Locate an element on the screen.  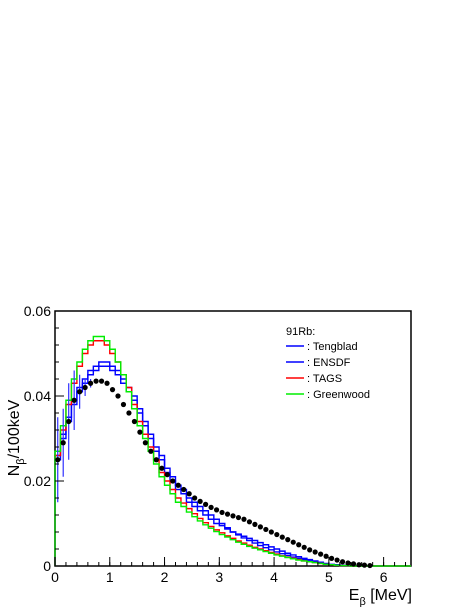
legend-label-2: : TAGS is located at coordinates (324, 379).